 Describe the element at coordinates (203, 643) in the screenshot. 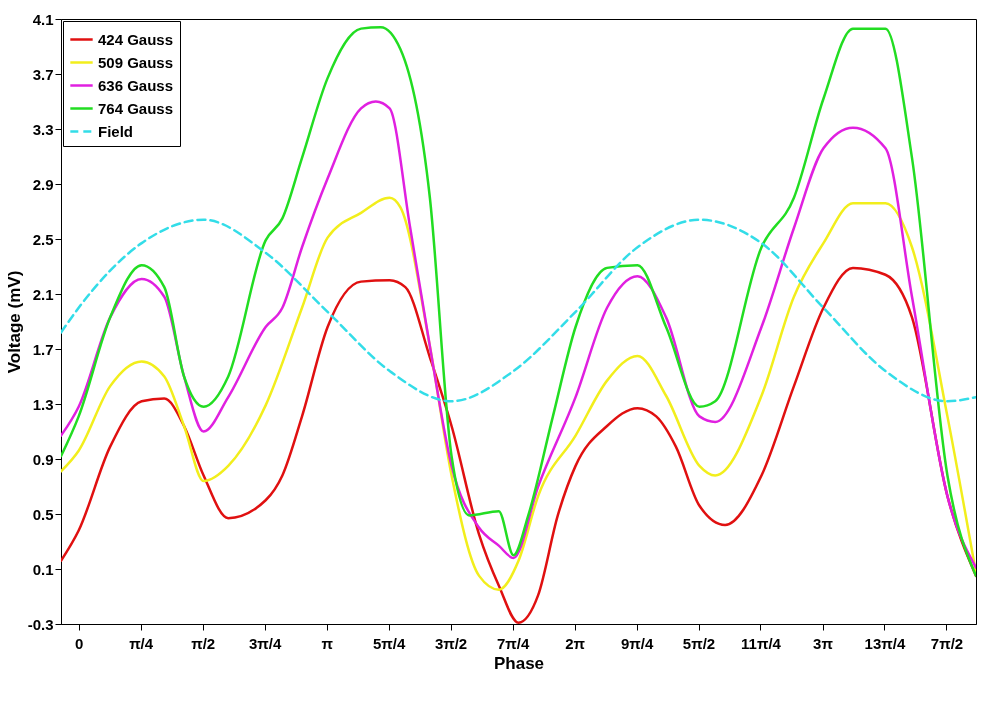

I see `x-tick-label: π/2` at that location.